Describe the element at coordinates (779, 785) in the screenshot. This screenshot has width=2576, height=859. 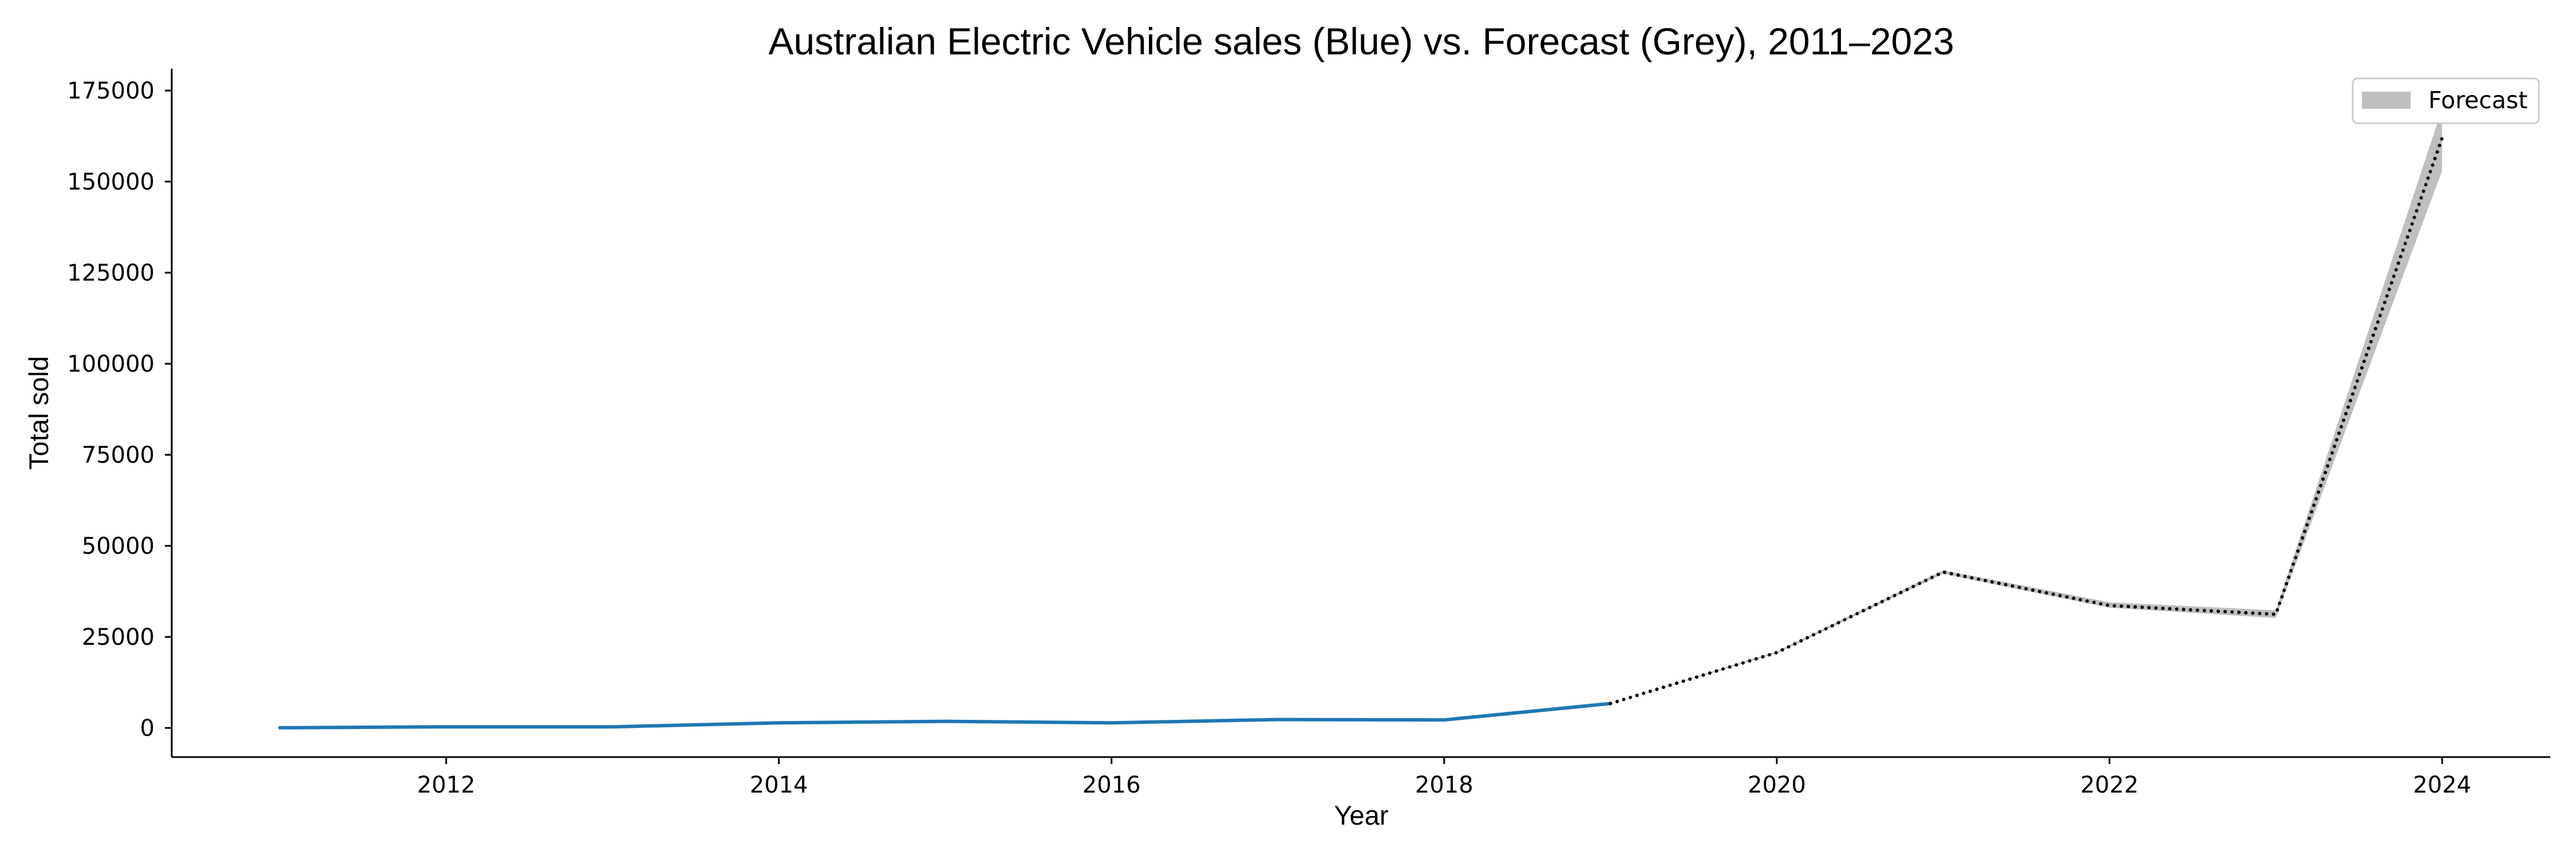
I see `x-tick-label: 2014` at that location.